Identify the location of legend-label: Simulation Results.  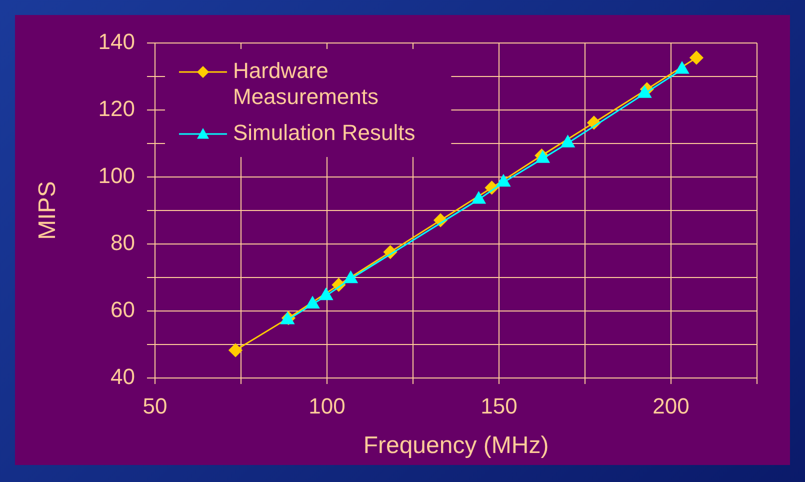
(324, 133).